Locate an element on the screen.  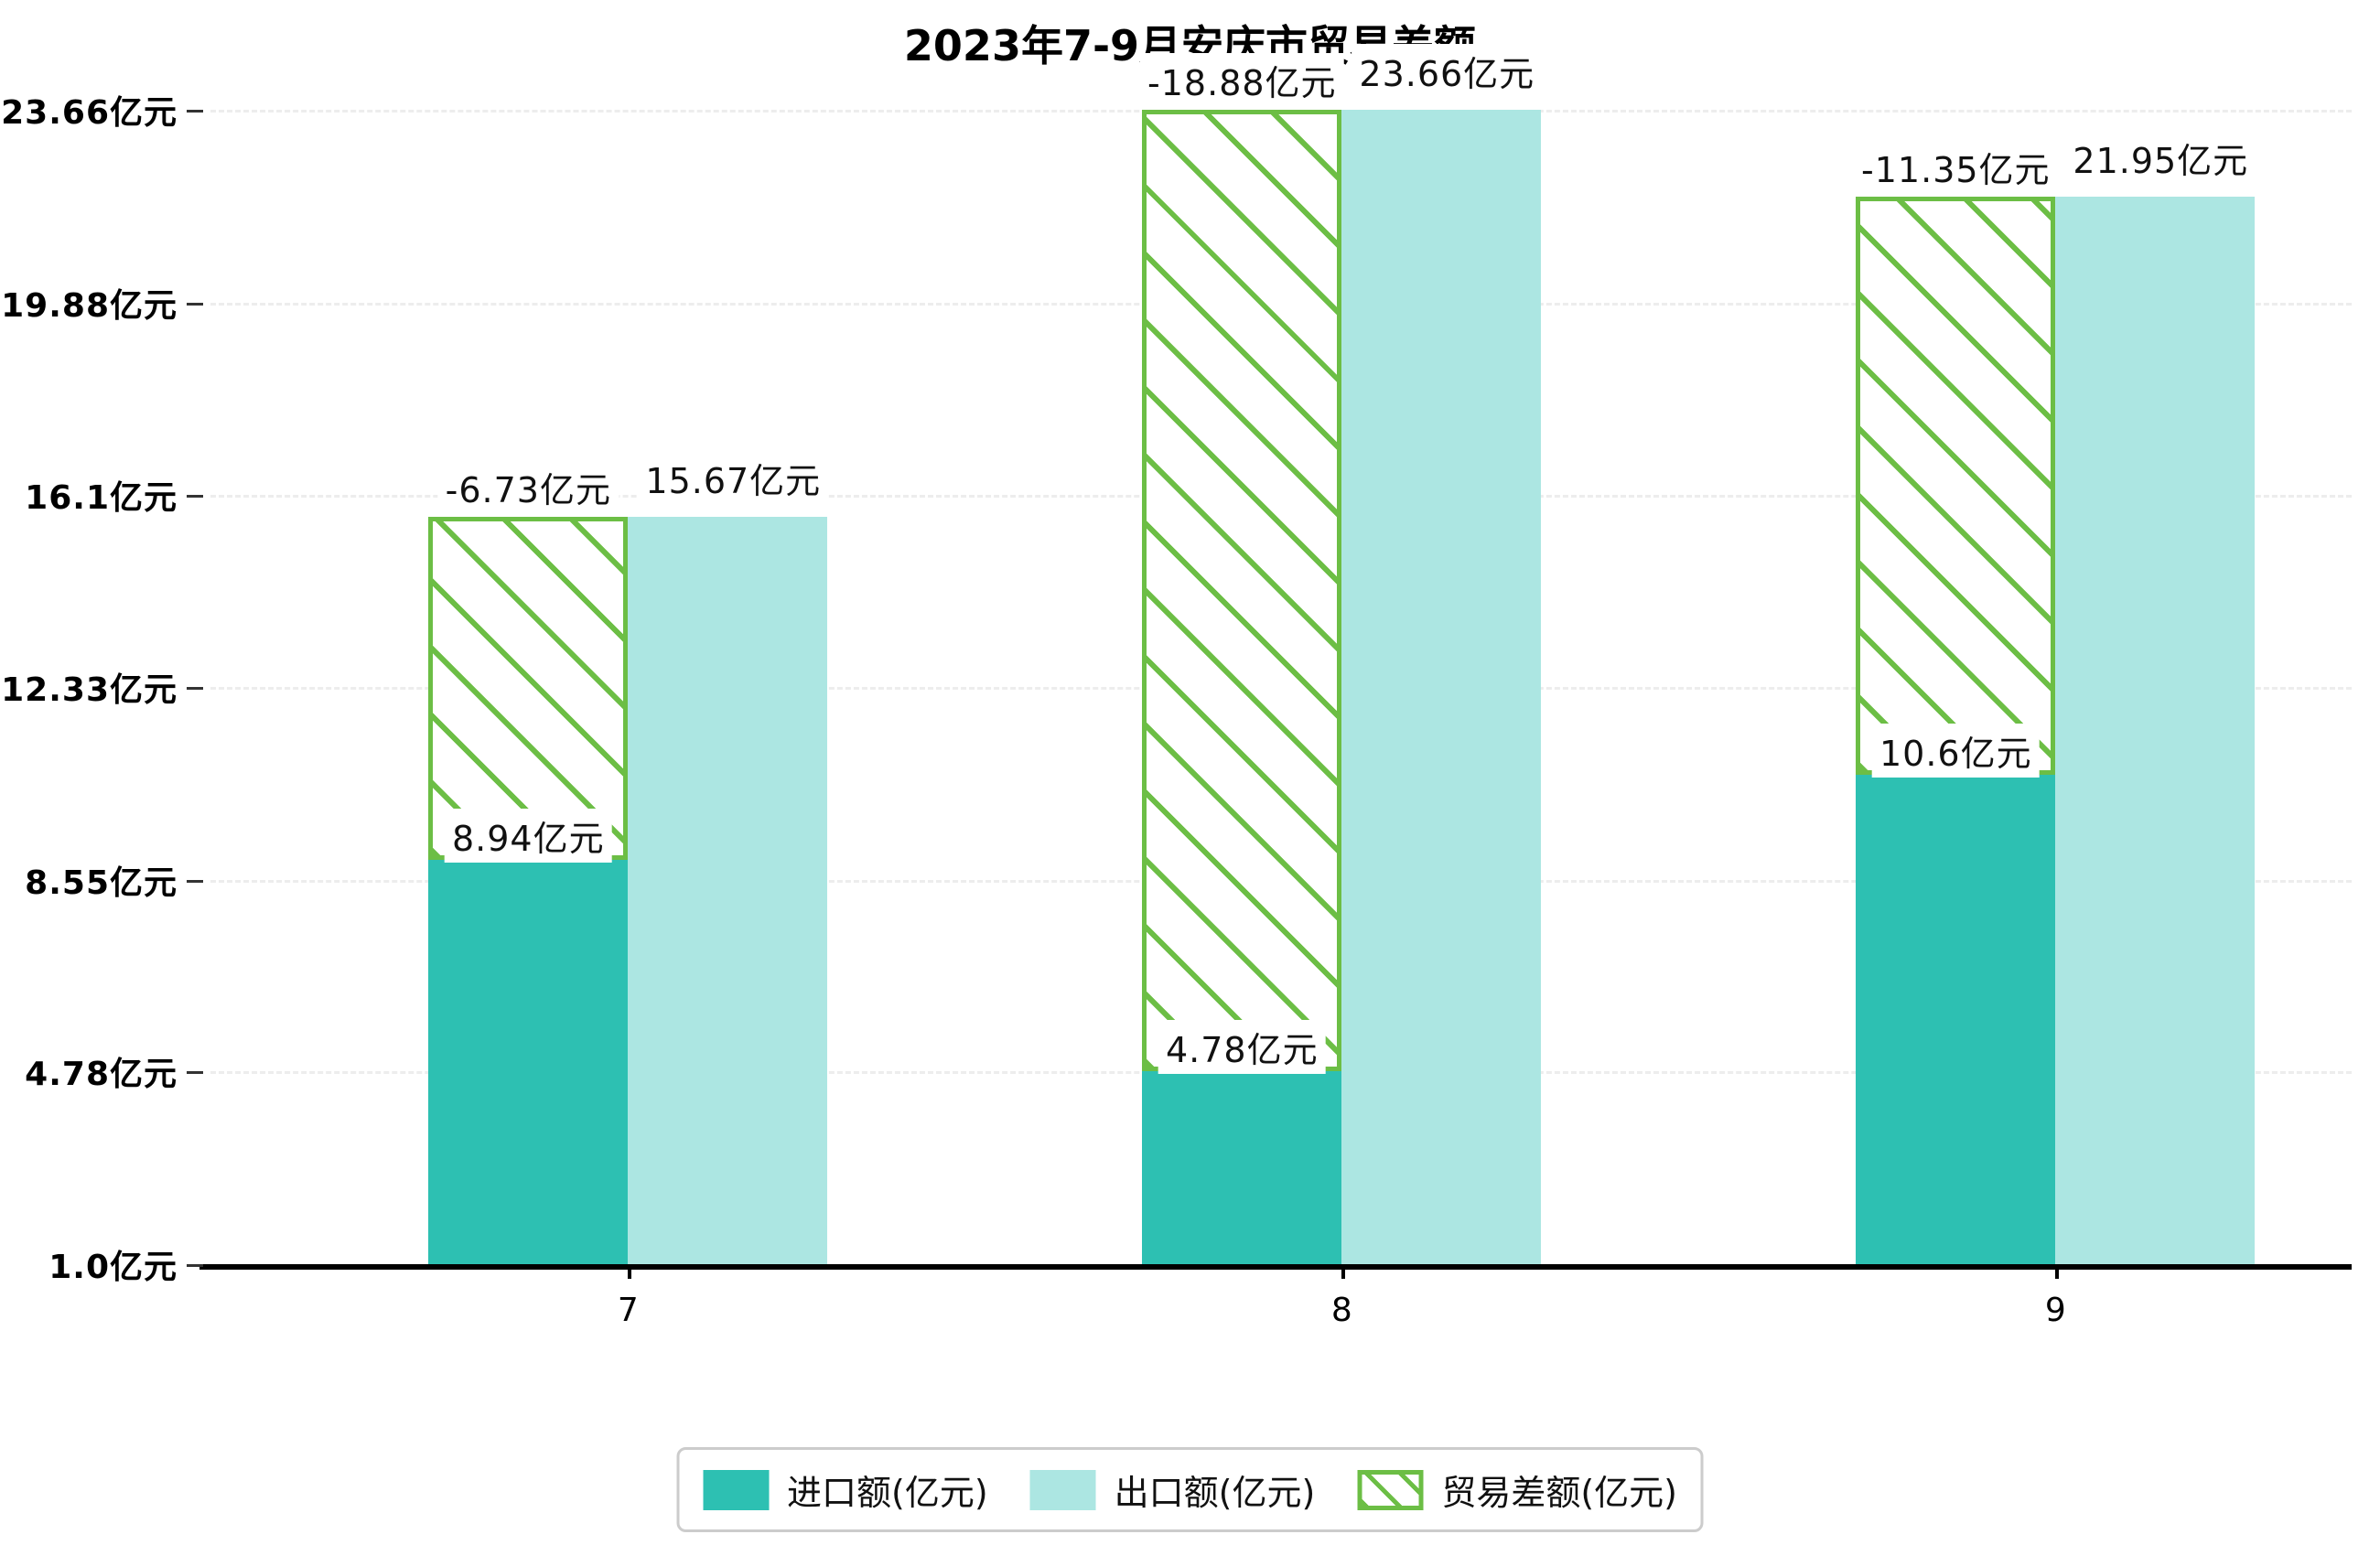
x-tick-label: 9 is located at coordinates (2055, 1310).